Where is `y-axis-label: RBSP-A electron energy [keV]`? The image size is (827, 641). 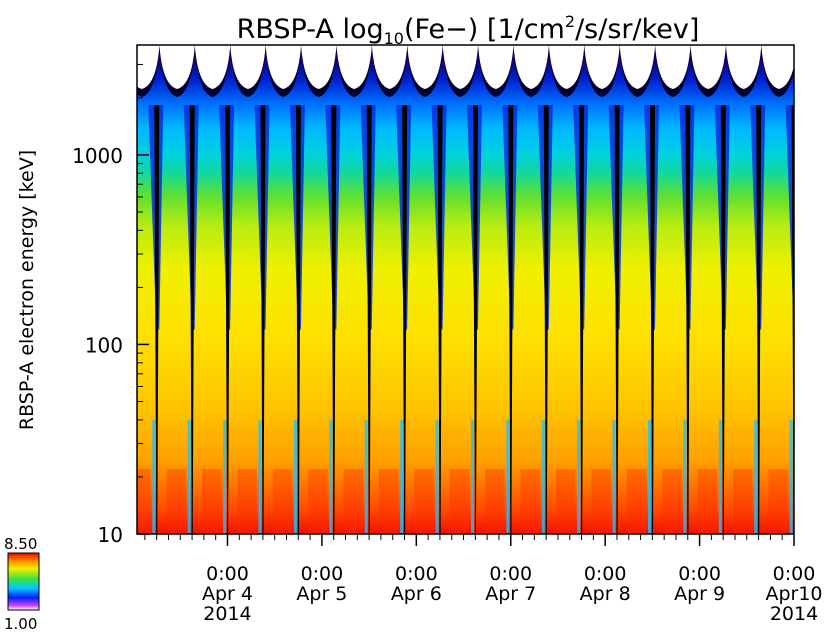 y-axis-label: RBSP-A electron energy [keV] is located at coordinates (27, 290).